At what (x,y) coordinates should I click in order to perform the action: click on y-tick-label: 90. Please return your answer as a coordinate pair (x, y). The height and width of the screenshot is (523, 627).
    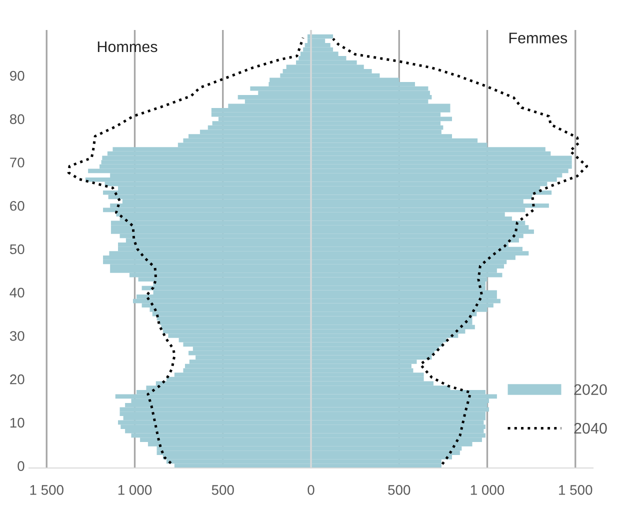
    Looking at the image, I should click on (17, 75).